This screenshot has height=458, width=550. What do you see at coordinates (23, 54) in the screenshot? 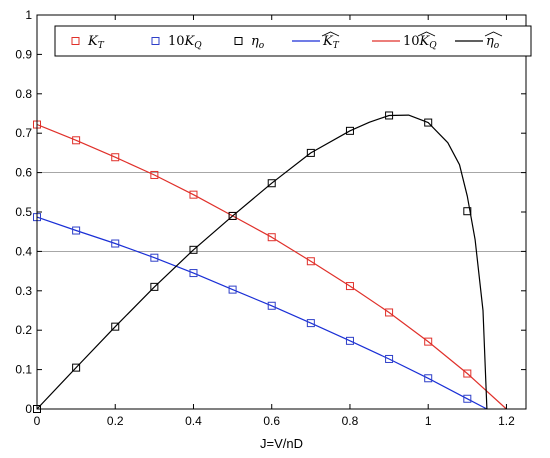
I see `y-tick-label: 0.9` at bounding box center [23, 54].